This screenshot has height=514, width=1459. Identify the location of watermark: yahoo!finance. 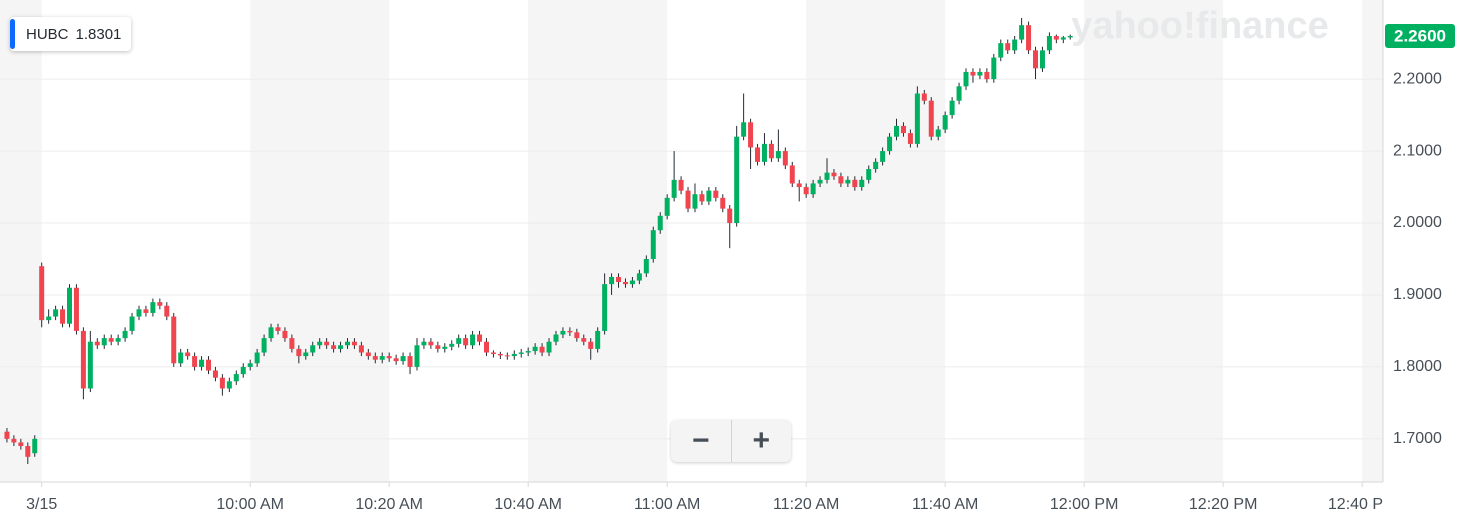
(1200, 26).